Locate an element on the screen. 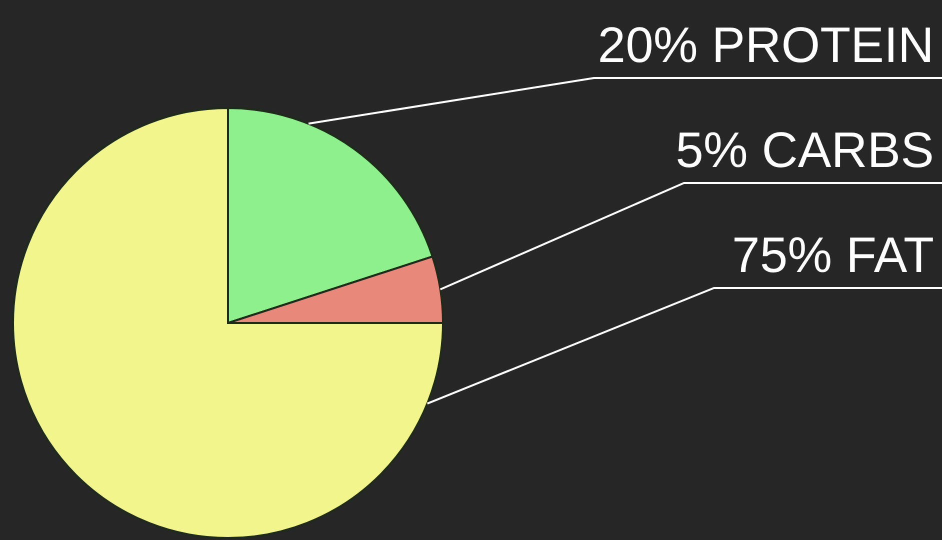 The width and height of the screenshot is (942, 540). slice-label: FAT is located at coordinates (883, 255).